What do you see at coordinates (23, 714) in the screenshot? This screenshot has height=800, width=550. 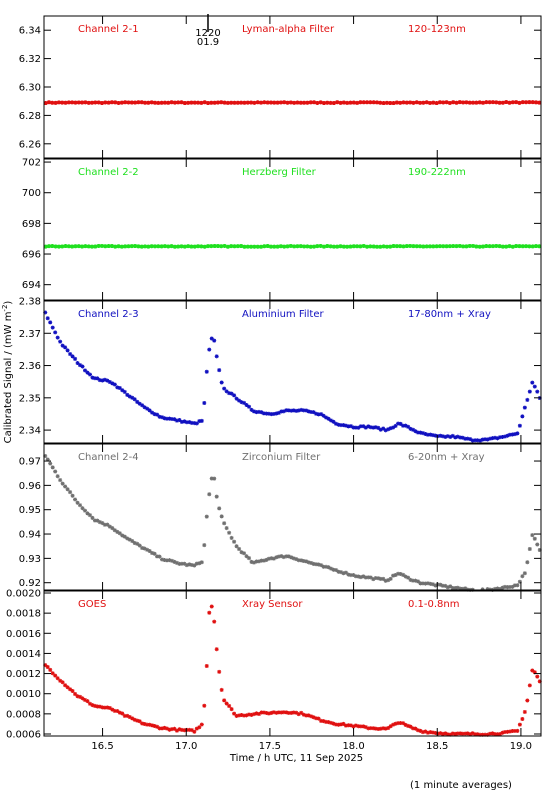 I see `y-tick-label: 0.0008` at bounding box center [23, 714].